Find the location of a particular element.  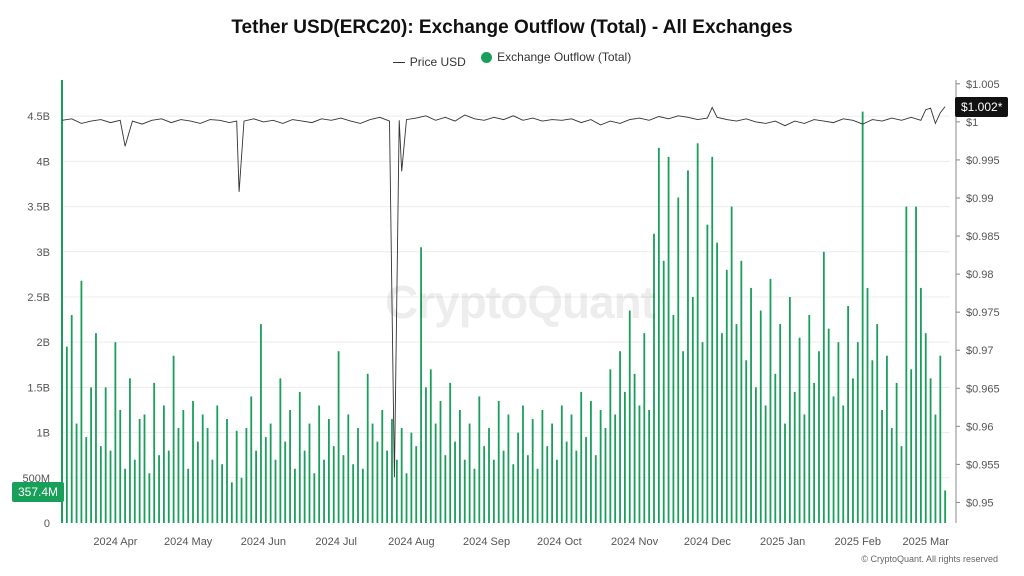

y-left-tick-label: 4.5B is located at coordinates (38, 117).